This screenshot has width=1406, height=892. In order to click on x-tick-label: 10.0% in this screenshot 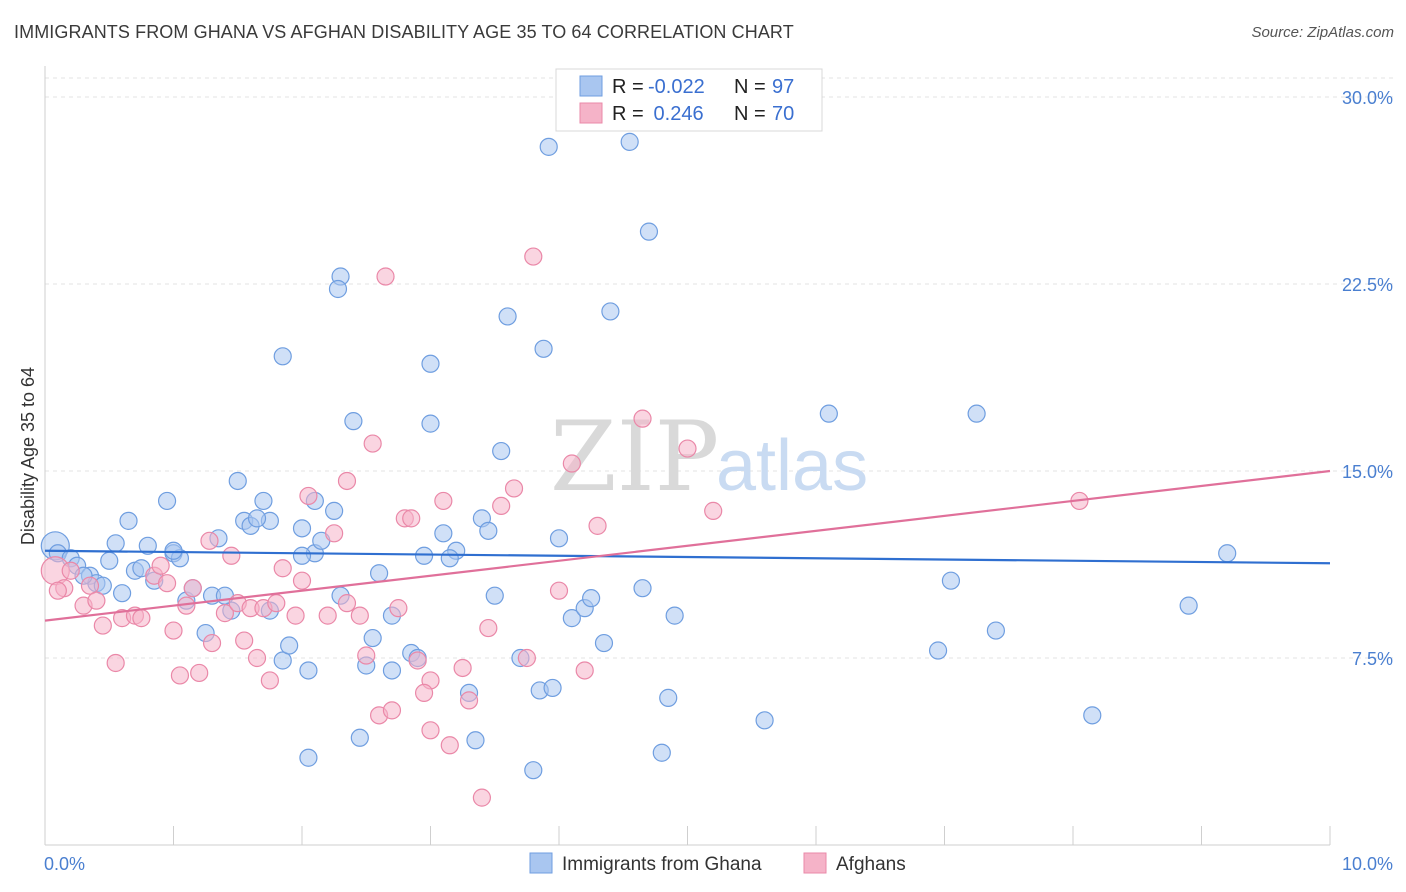, I will do `click(1367, 864)`.